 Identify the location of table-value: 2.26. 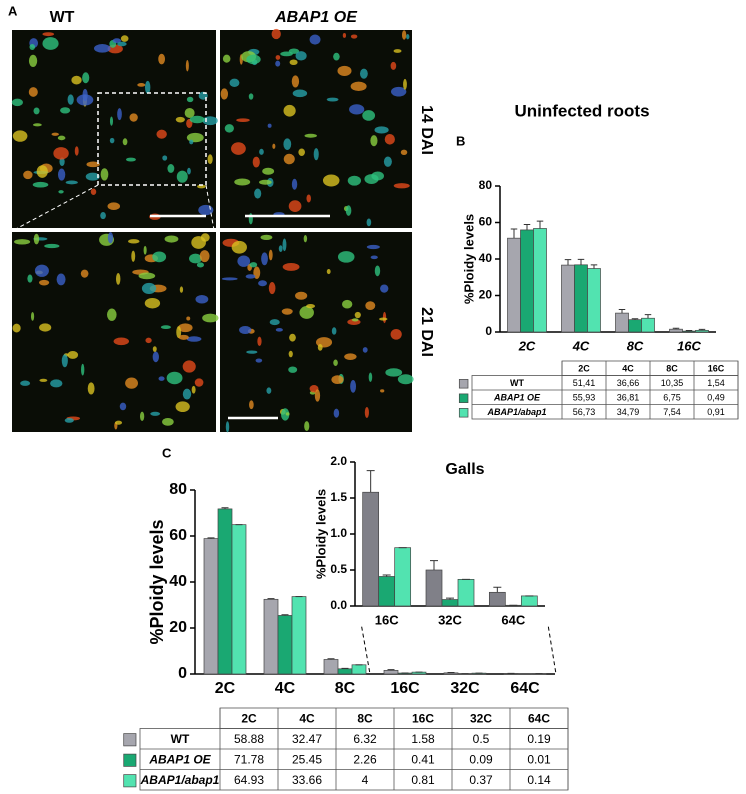
(365, 759).